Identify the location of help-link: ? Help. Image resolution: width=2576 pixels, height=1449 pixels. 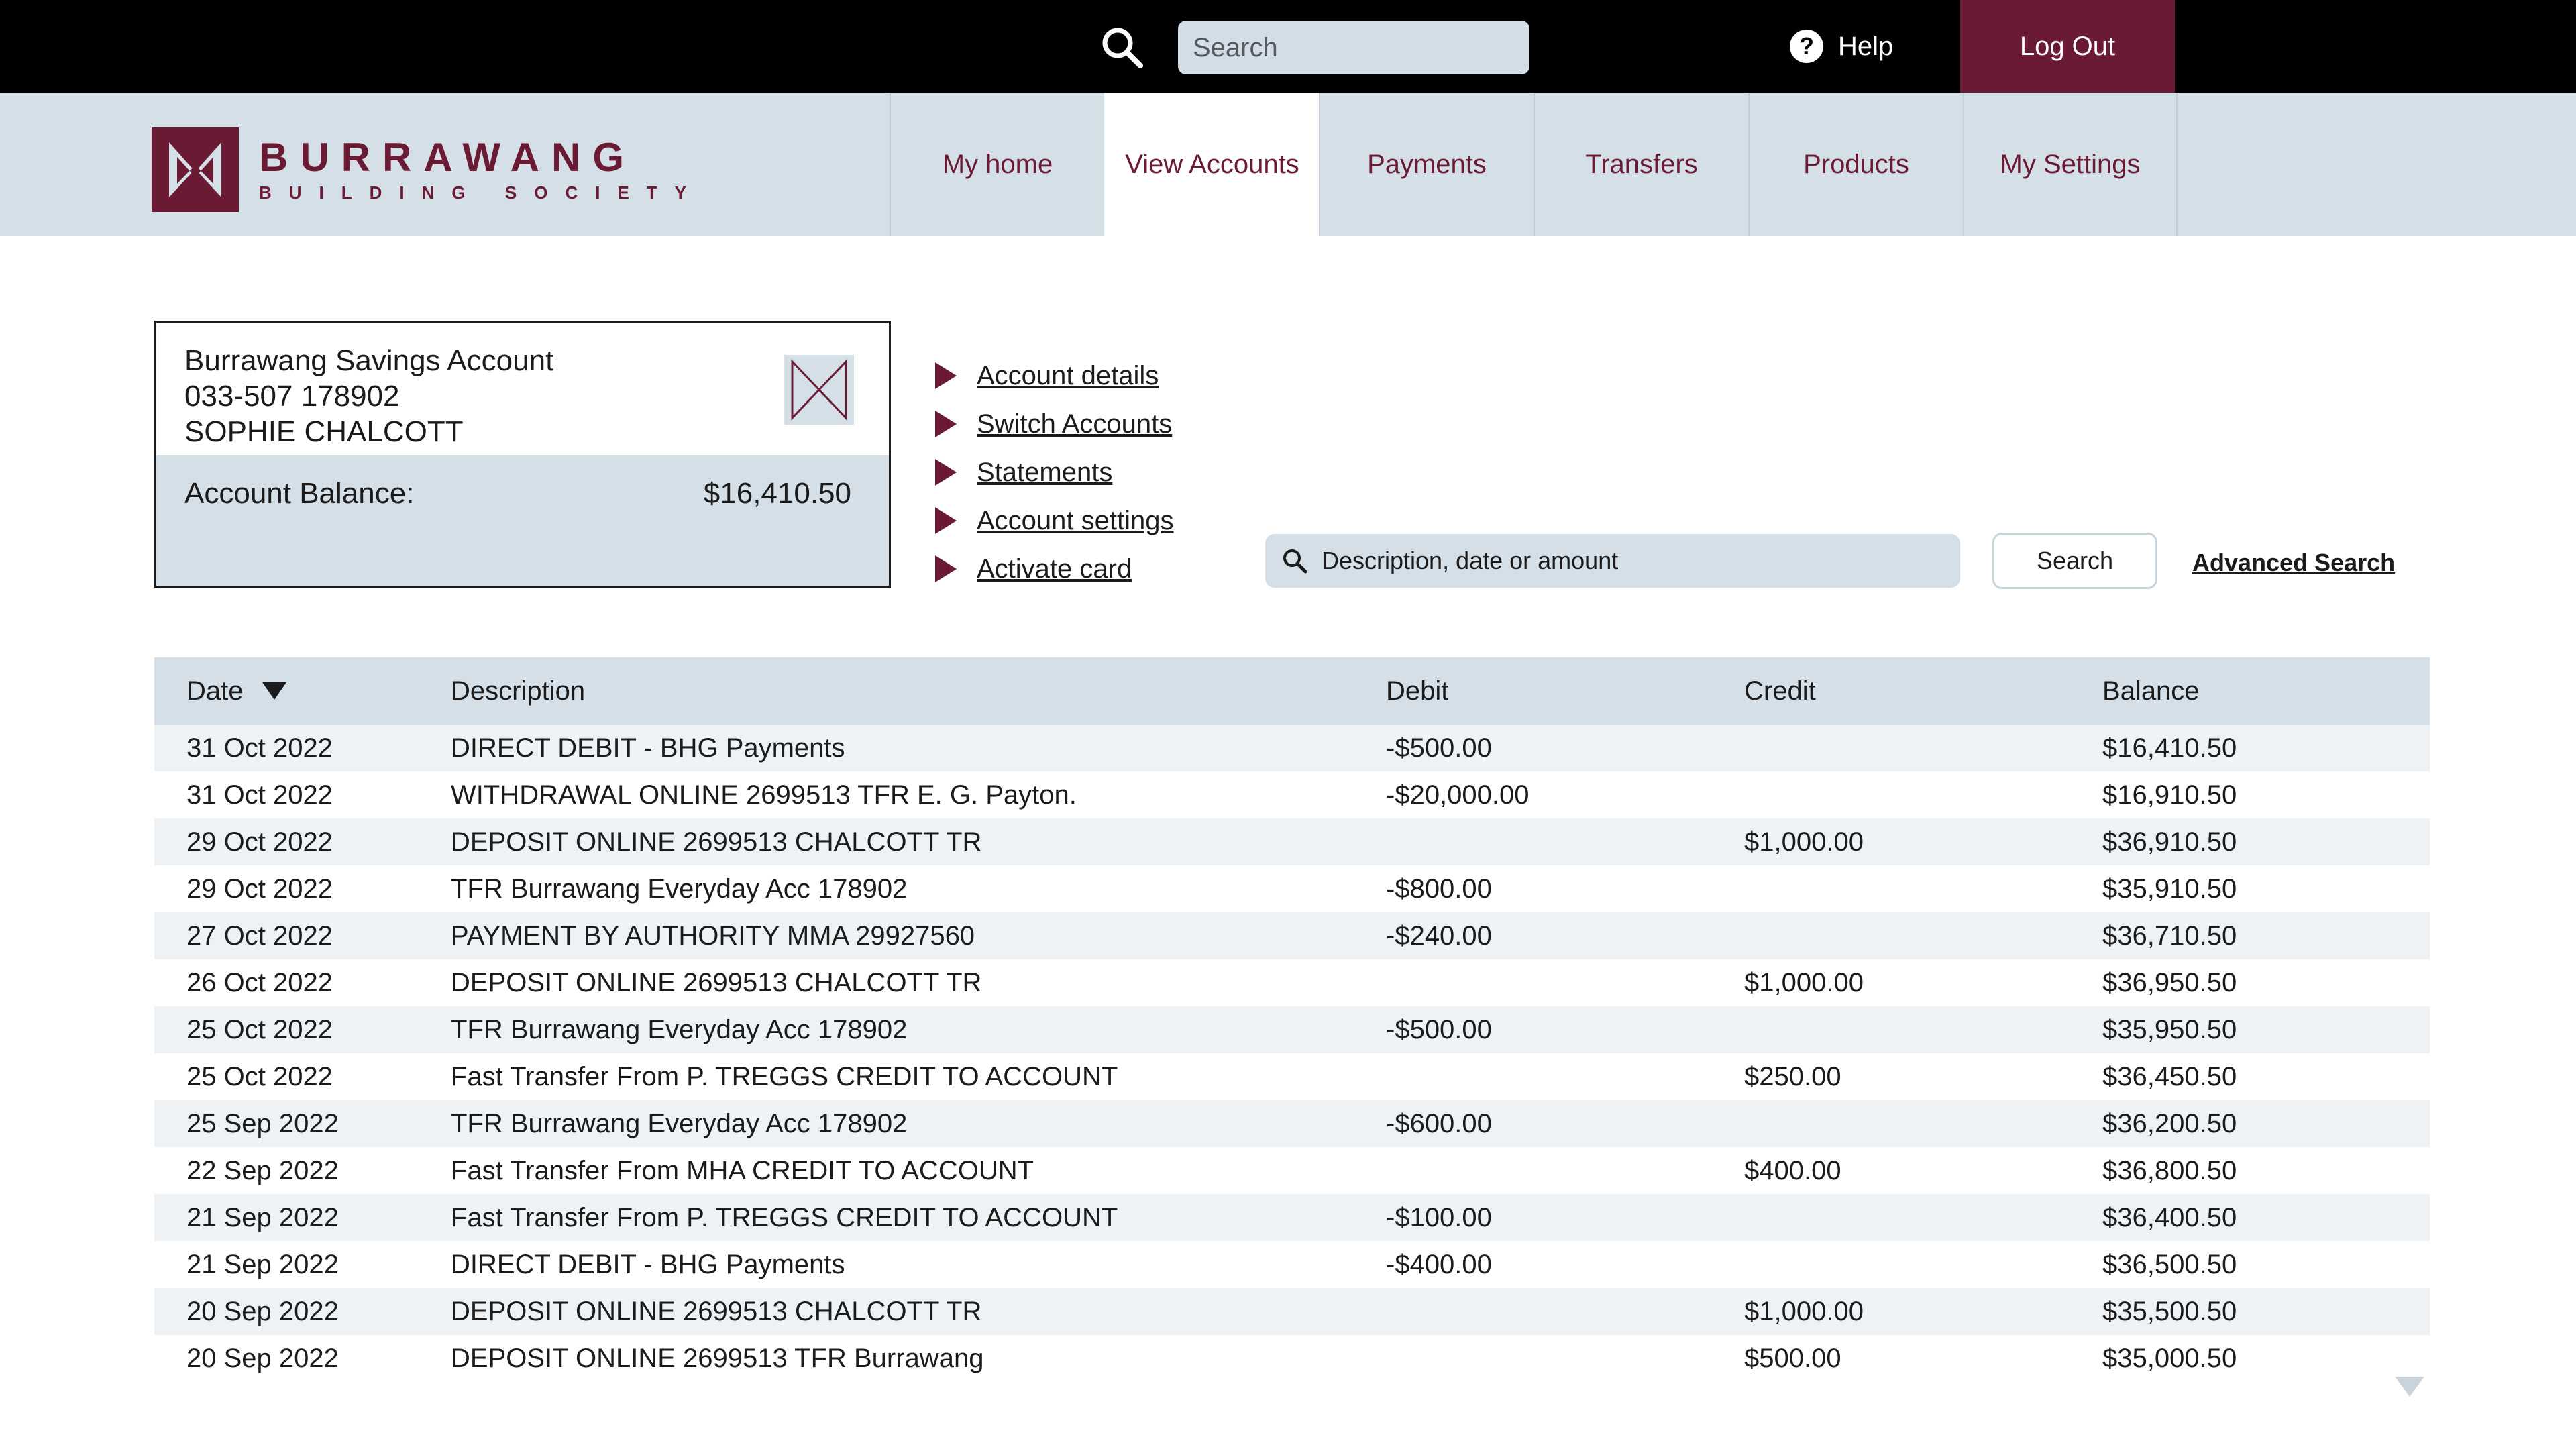
(1841, 46).